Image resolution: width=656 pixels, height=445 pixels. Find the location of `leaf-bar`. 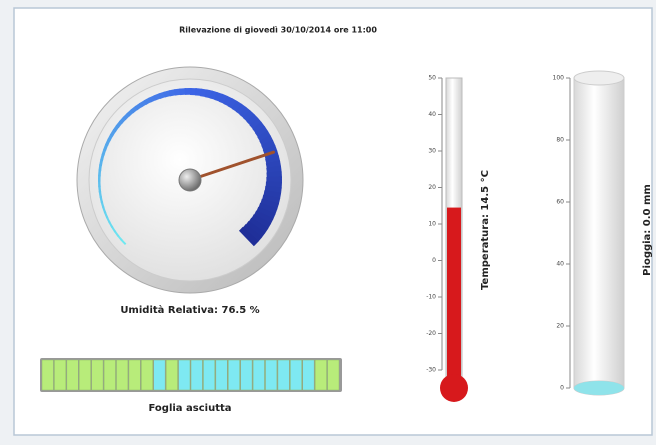

leaf-bar is located at coordinates (191, 375).